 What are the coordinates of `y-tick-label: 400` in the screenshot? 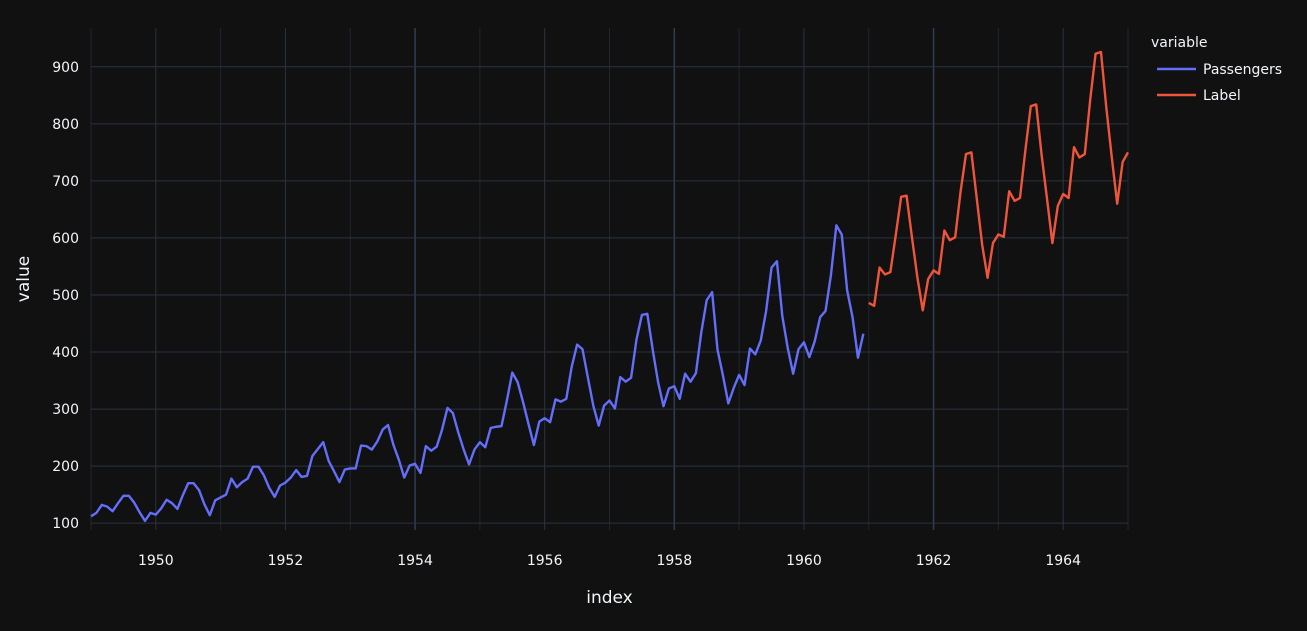 It's located at (65, 353).